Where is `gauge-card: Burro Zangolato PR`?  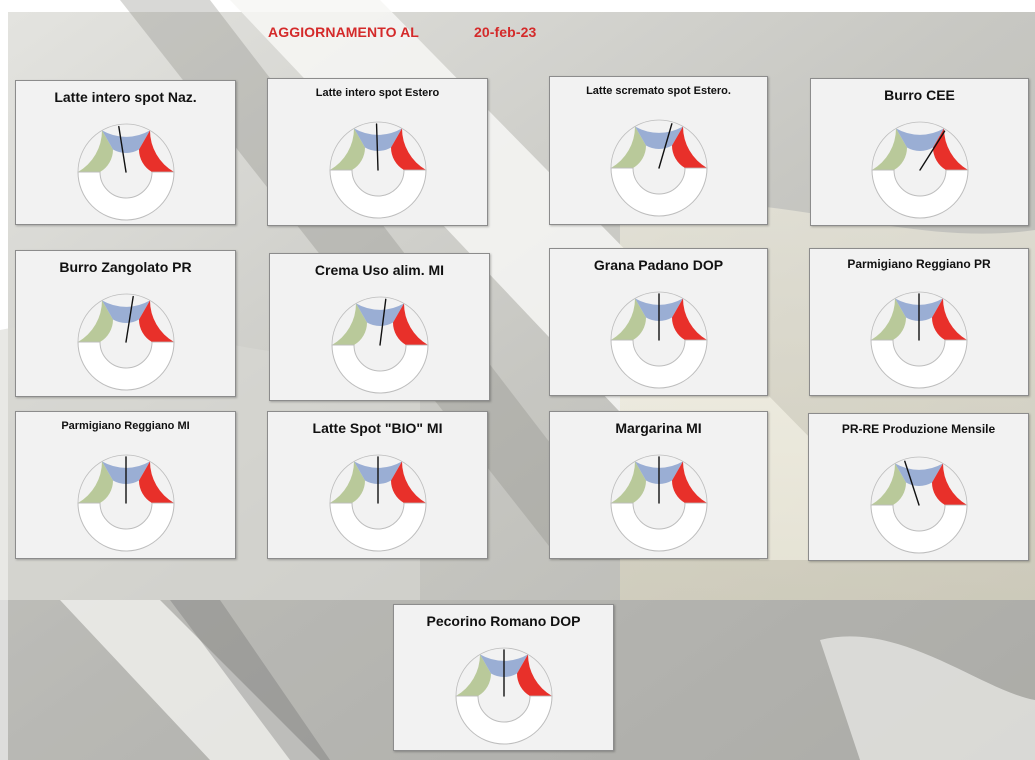
gauge-card: Burro Zangolato PR is located at coordinates (125, 323).